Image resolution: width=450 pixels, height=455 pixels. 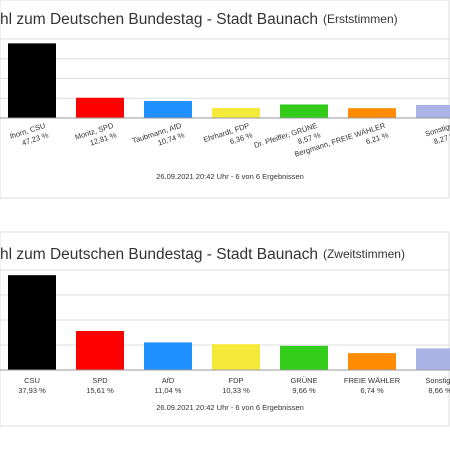 I want to click on category-label: GRÜNE, so click(x=303, y=380).